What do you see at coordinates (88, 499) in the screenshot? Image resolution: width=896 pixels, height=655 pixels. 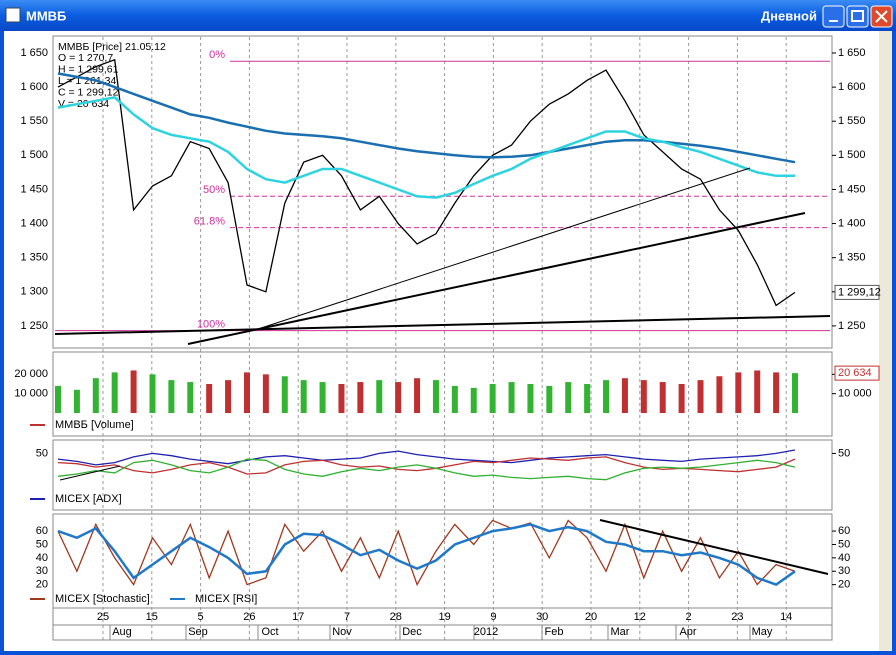 I see `legend-label: MICEX [ADX]` at bounding box center [88, 499].